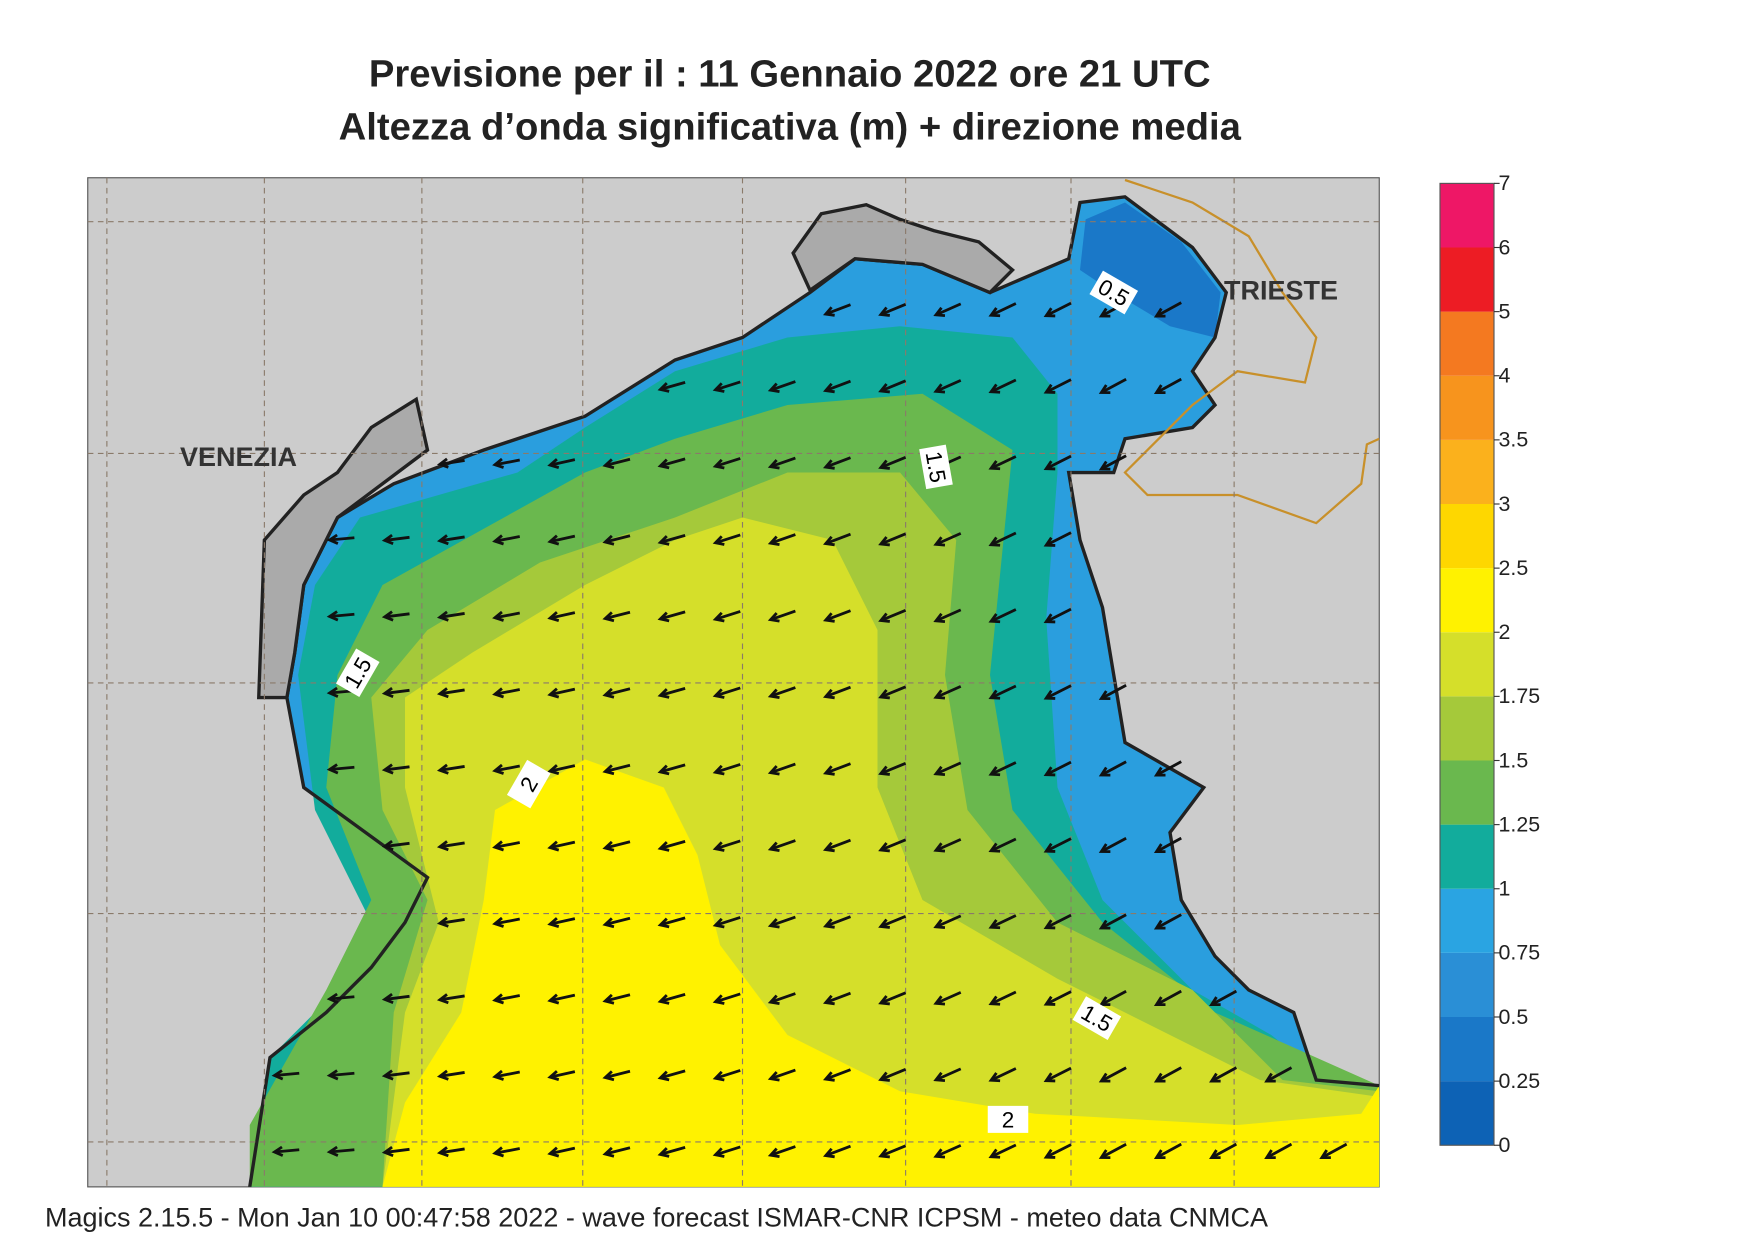  I want to click on colorbar-label: 0.75, so click(1520, 953).